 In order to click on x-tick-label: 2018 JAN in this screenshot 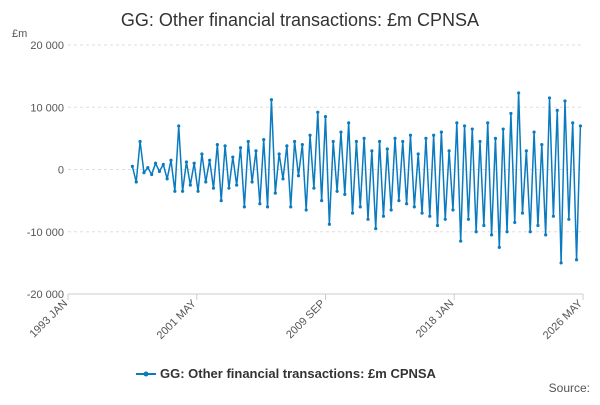, I will do `click(435, 319)`.